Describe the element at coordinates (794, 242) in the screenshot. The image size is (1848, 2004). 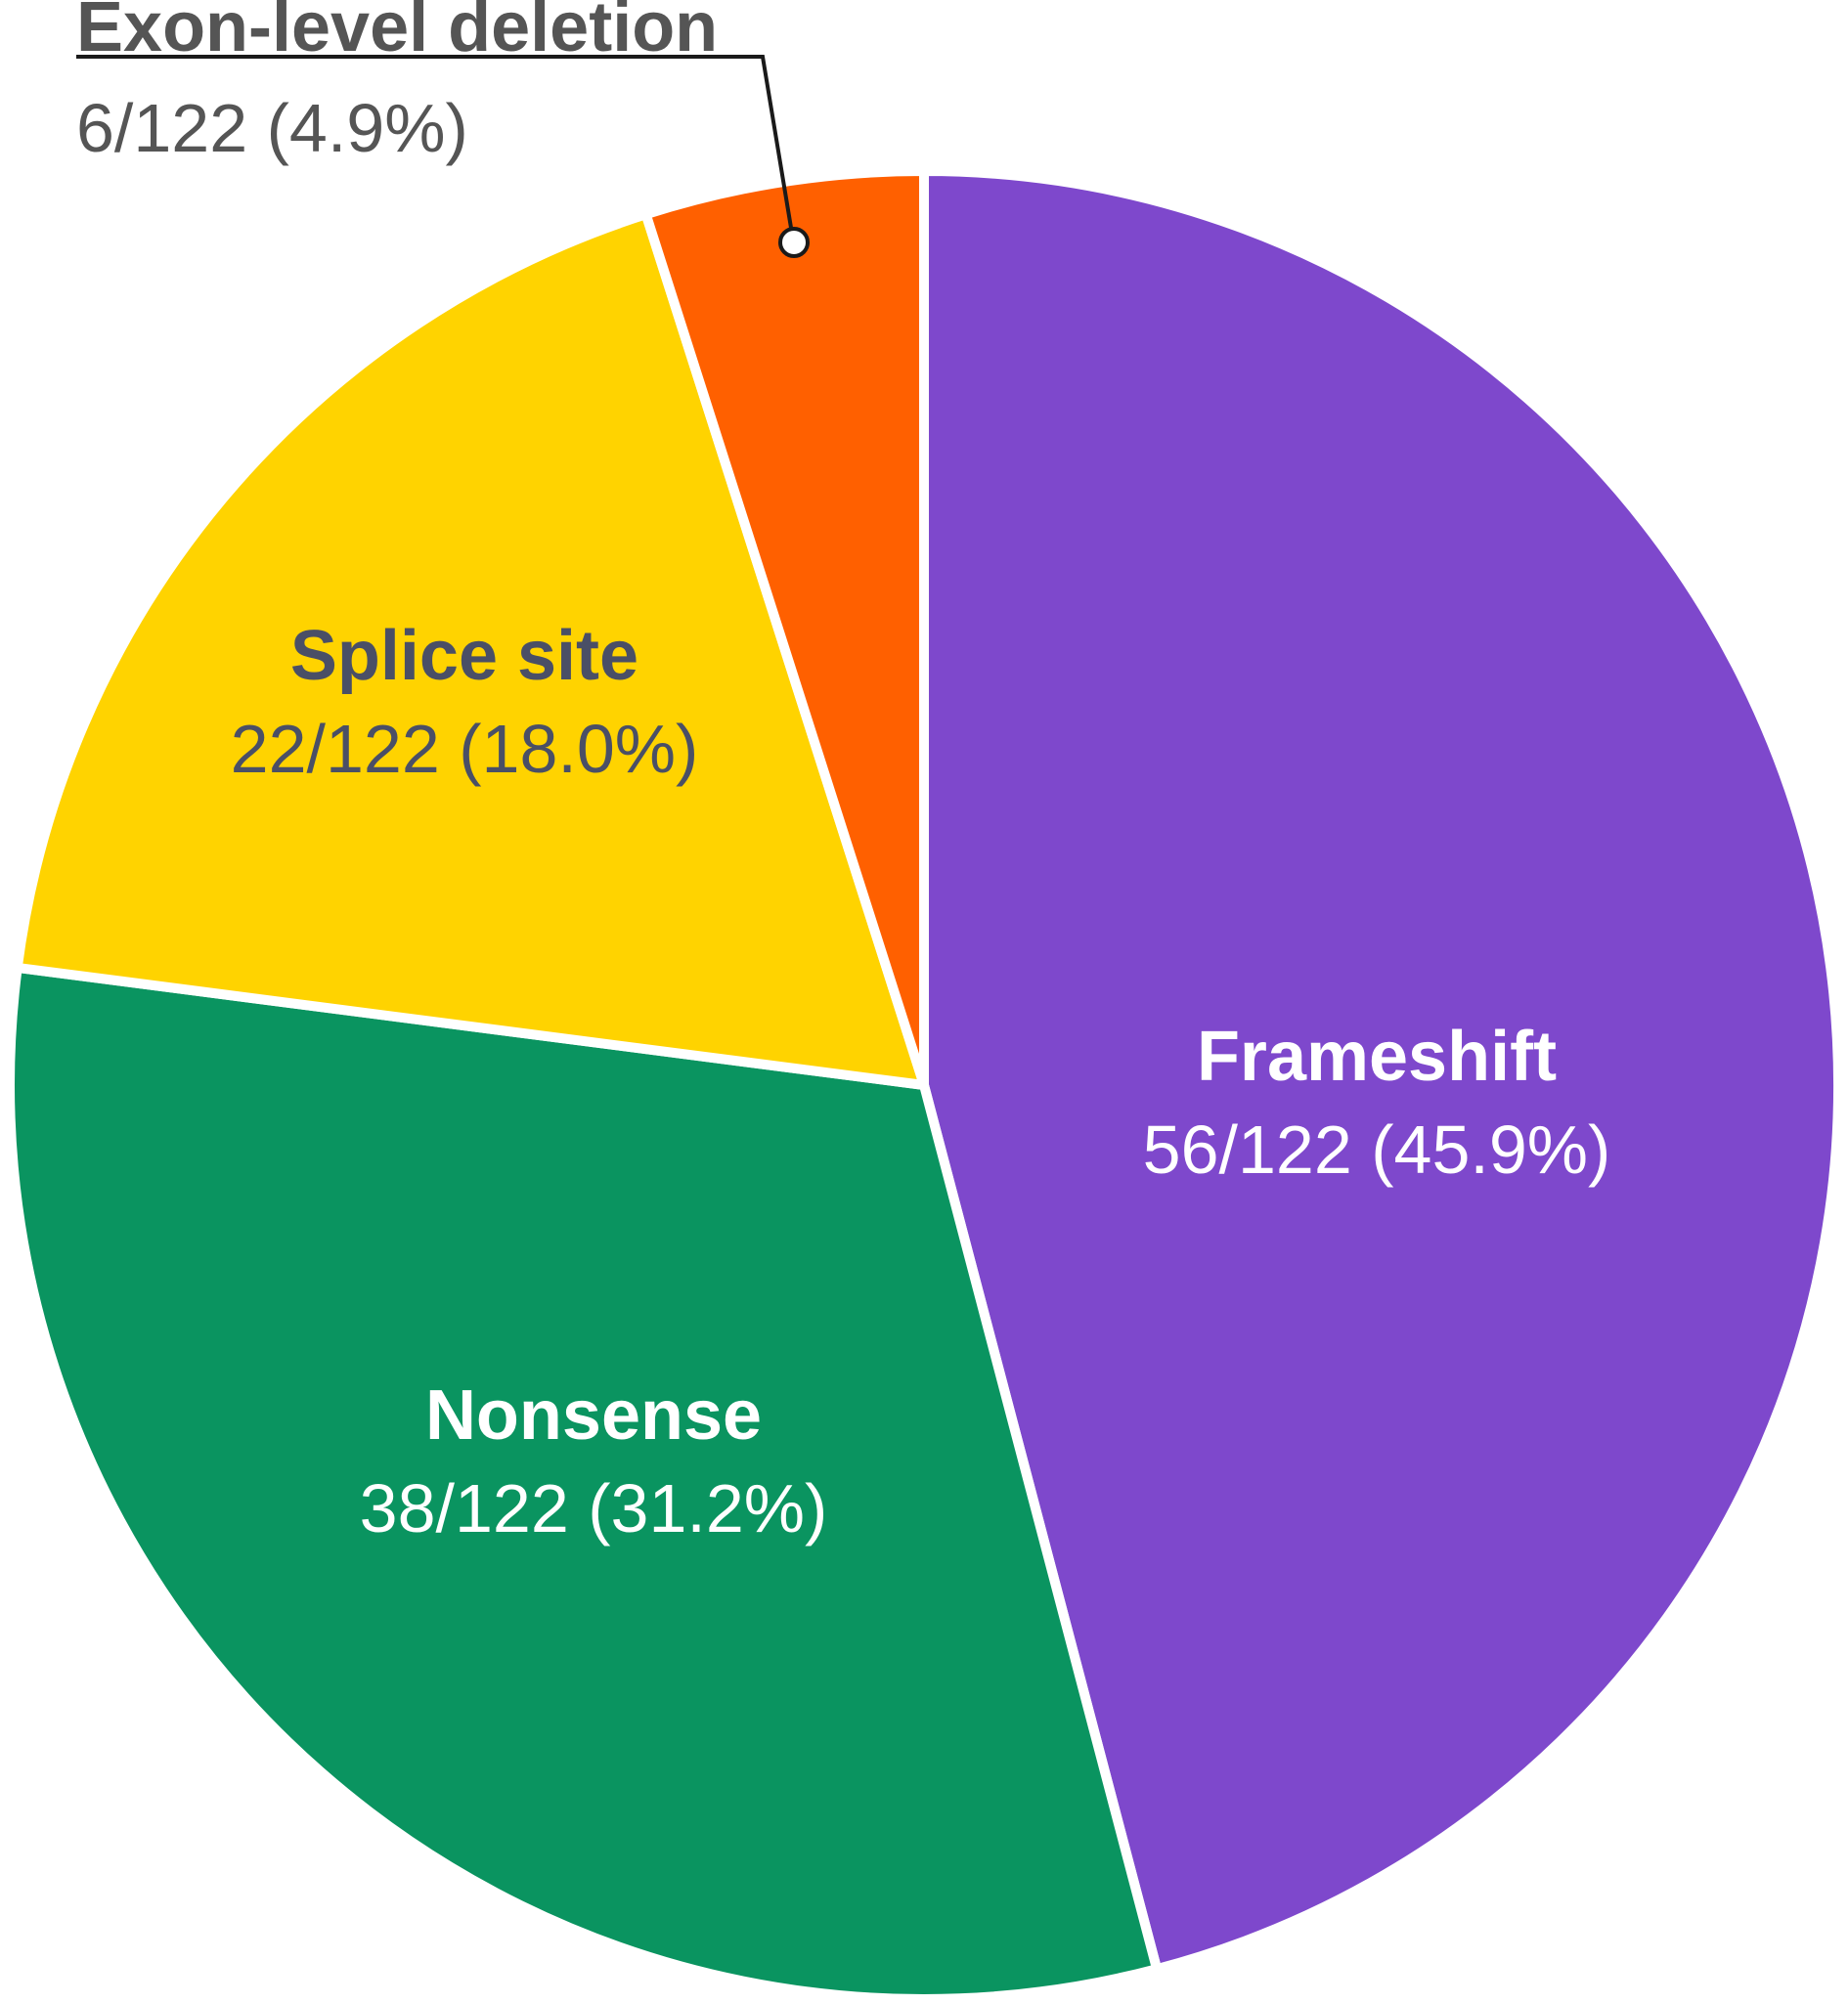
I see `leader-dot` at that location.